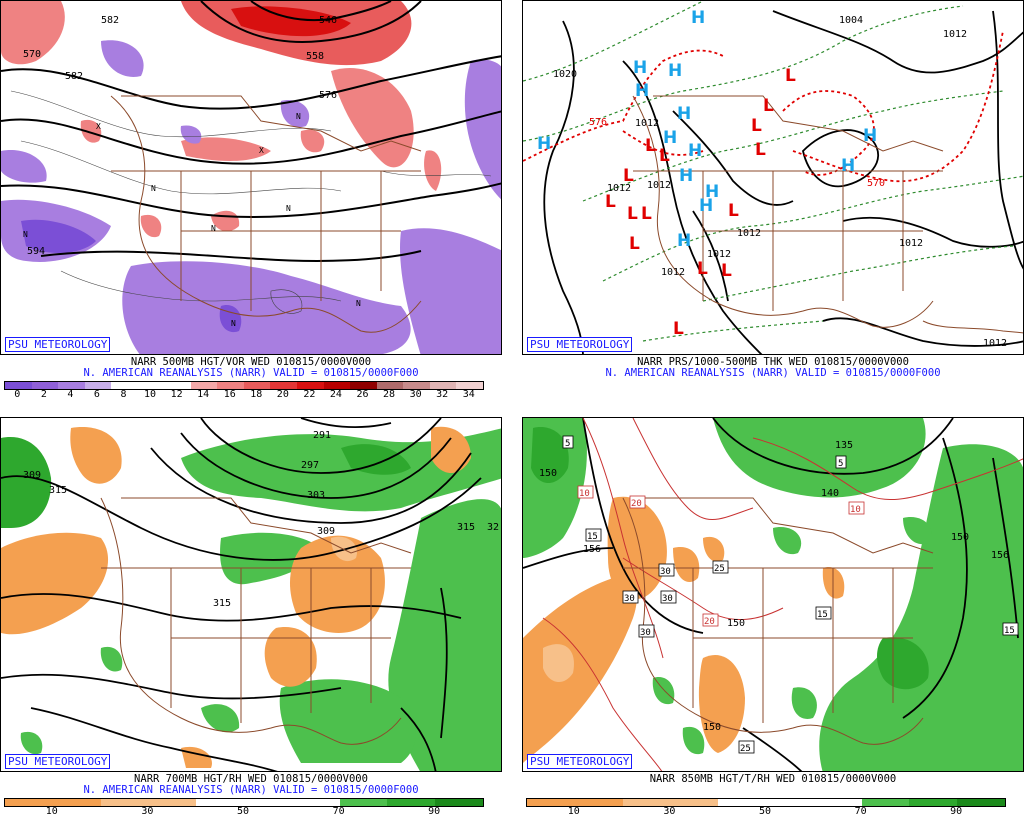  What do you see at coordinates (251, 779) in the screenshot?
I see `panel-title: NARR 700MB HGT/RH WED 010815/0000V000` at bounding box center [251, 779].